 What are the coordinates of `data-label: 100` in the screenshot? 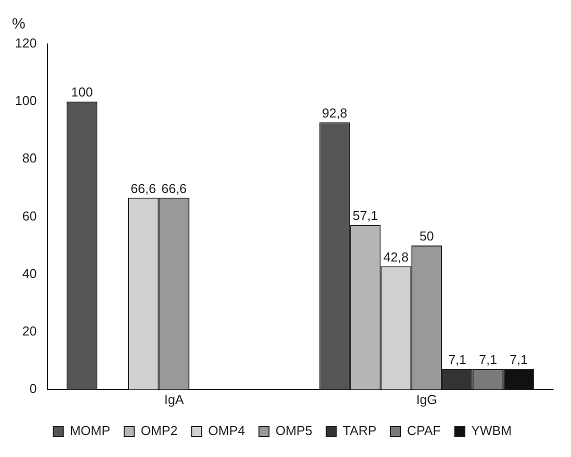 It's located at (82, 92).